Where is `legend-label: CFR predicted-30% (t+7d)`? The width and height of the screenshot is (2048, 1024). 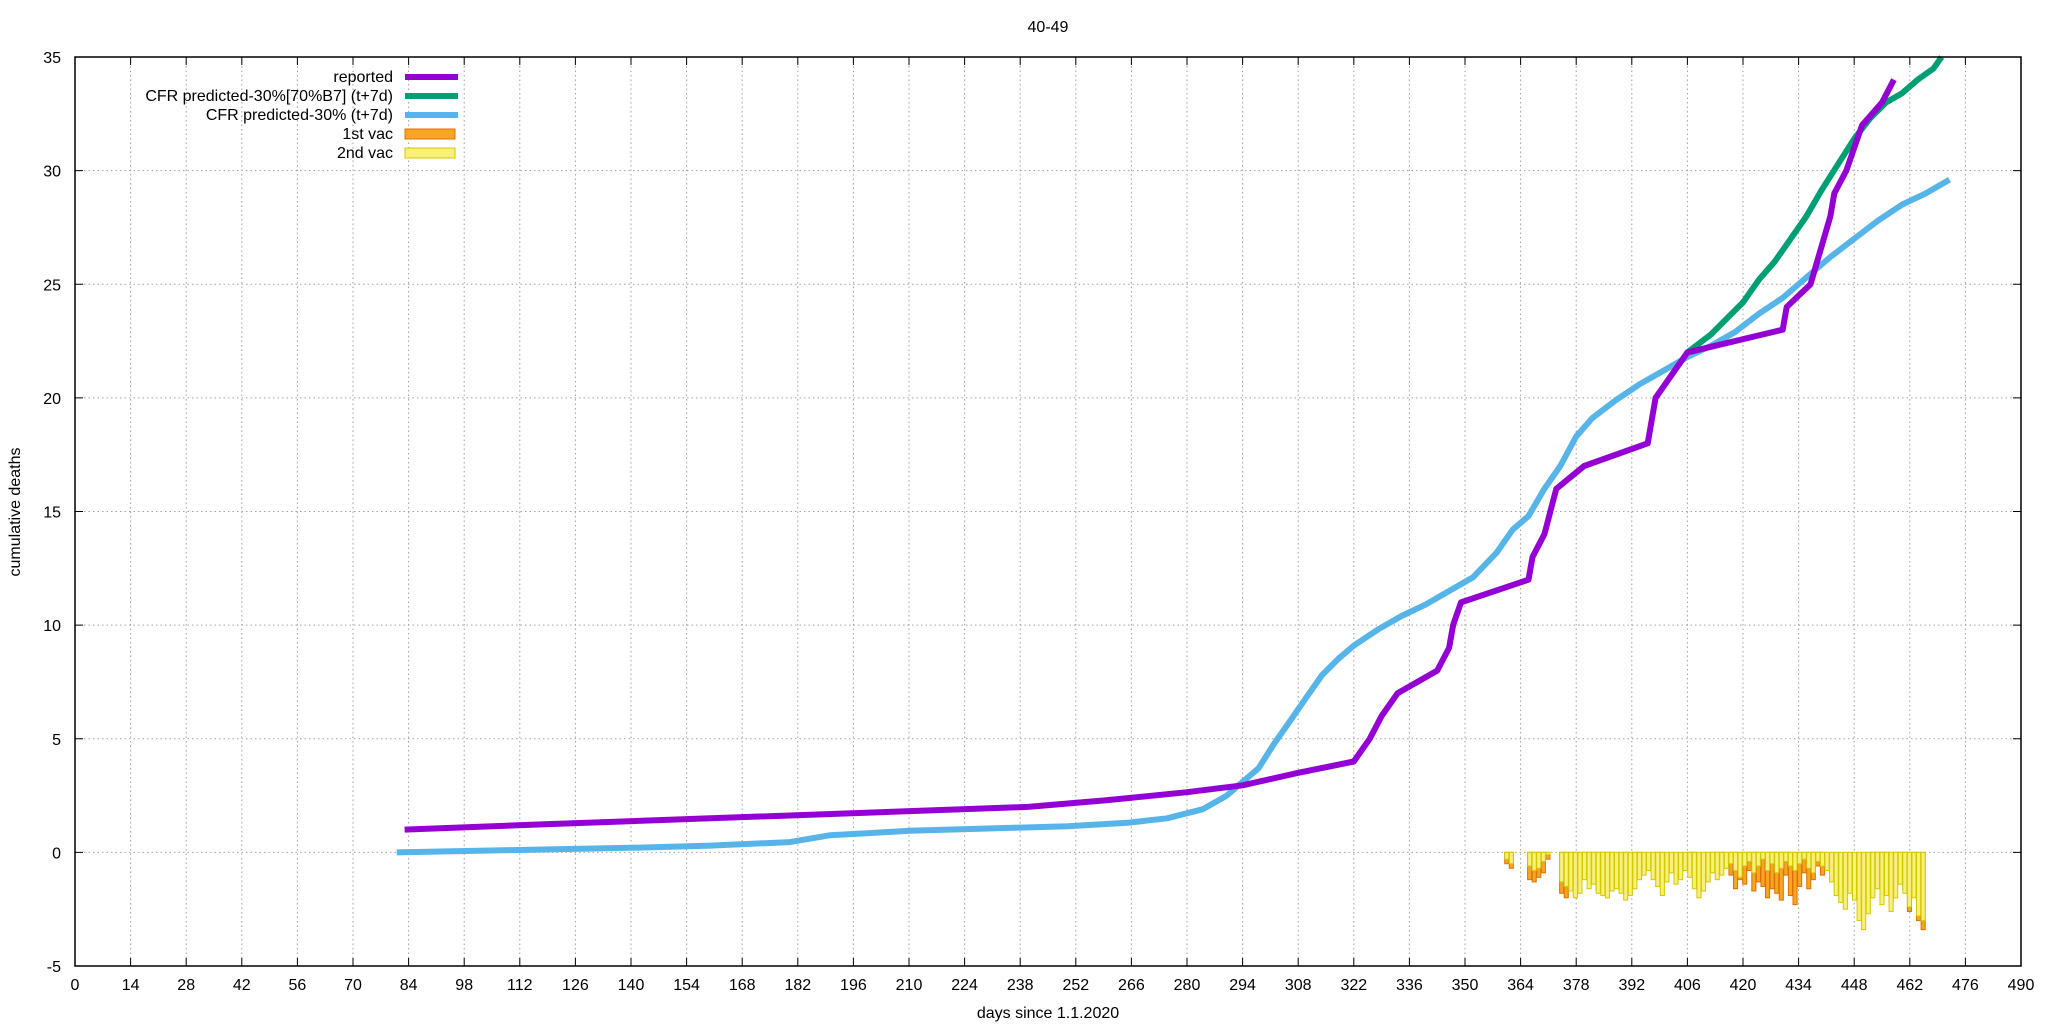 legend-label: CFR predicted-30% (t+7d) is located at coordinates (299, 115).